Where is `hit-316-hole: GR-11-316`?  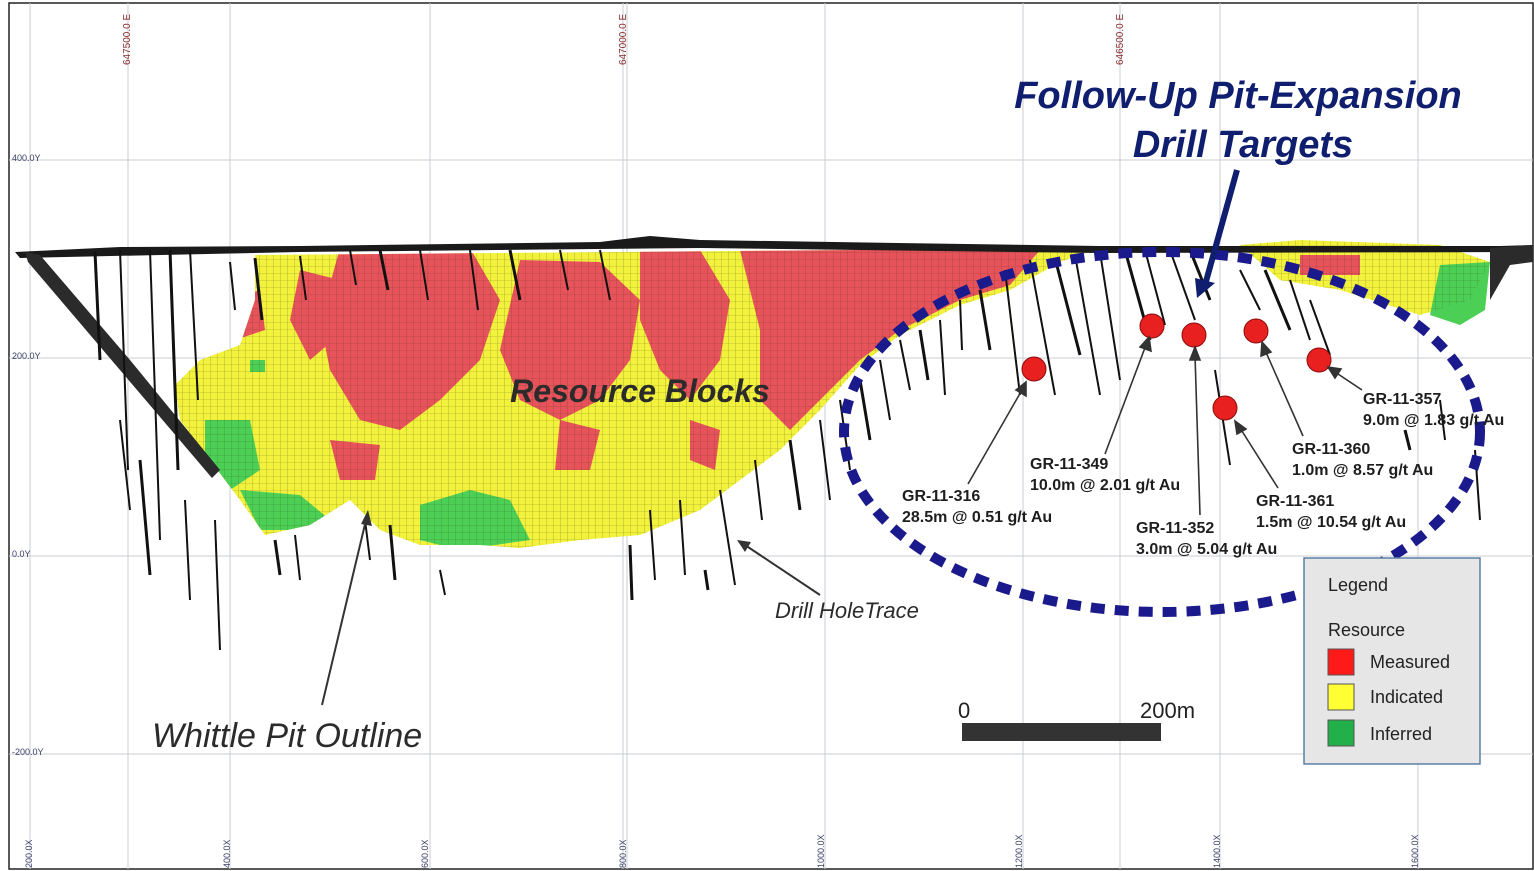 hit-316-hole: GR-11-316 is located at coordinates (941, 496).